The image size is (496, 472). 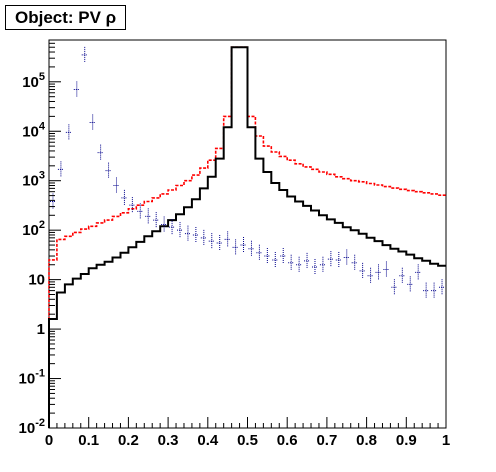 I want to click on x-tick-label: 0.5, so click(x=247, y=440).